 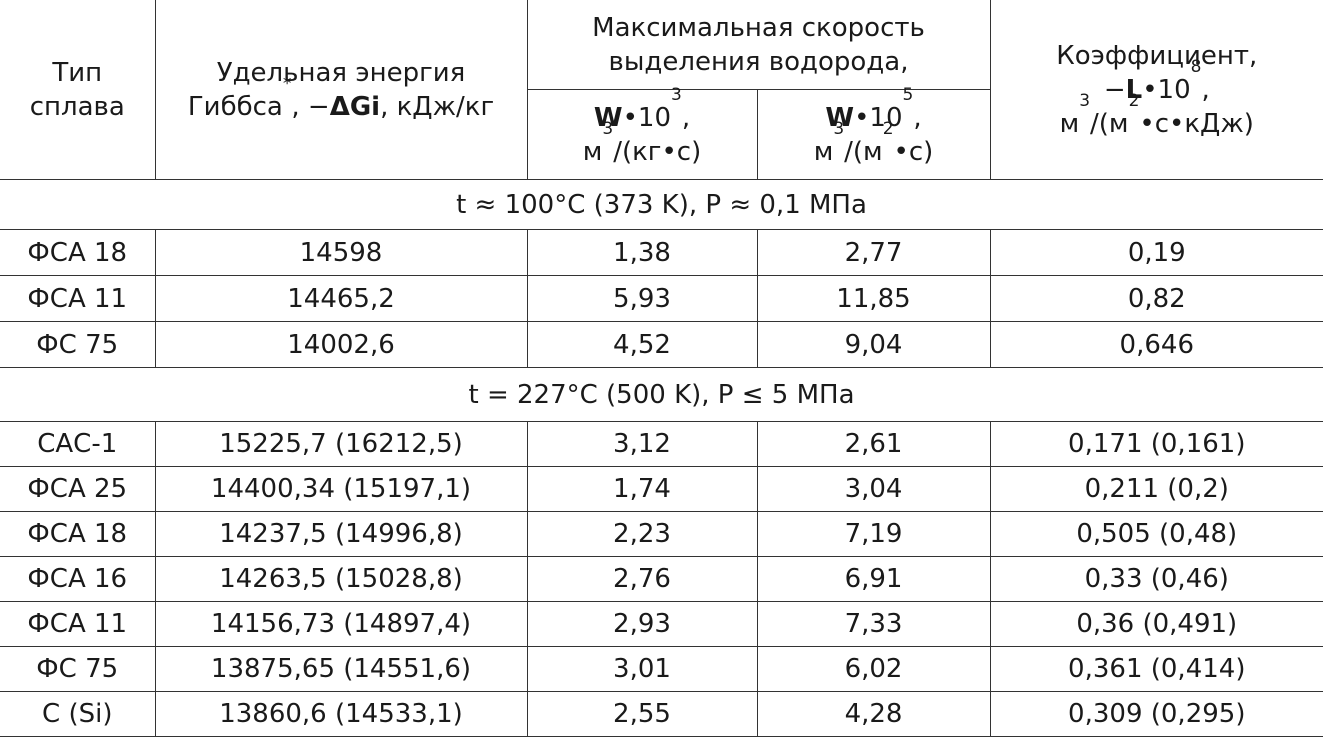 I want to click on header-cell: Удельная энергия Гиббса*, −ΔGi, кДж/кг, so click(x=341, y=90).